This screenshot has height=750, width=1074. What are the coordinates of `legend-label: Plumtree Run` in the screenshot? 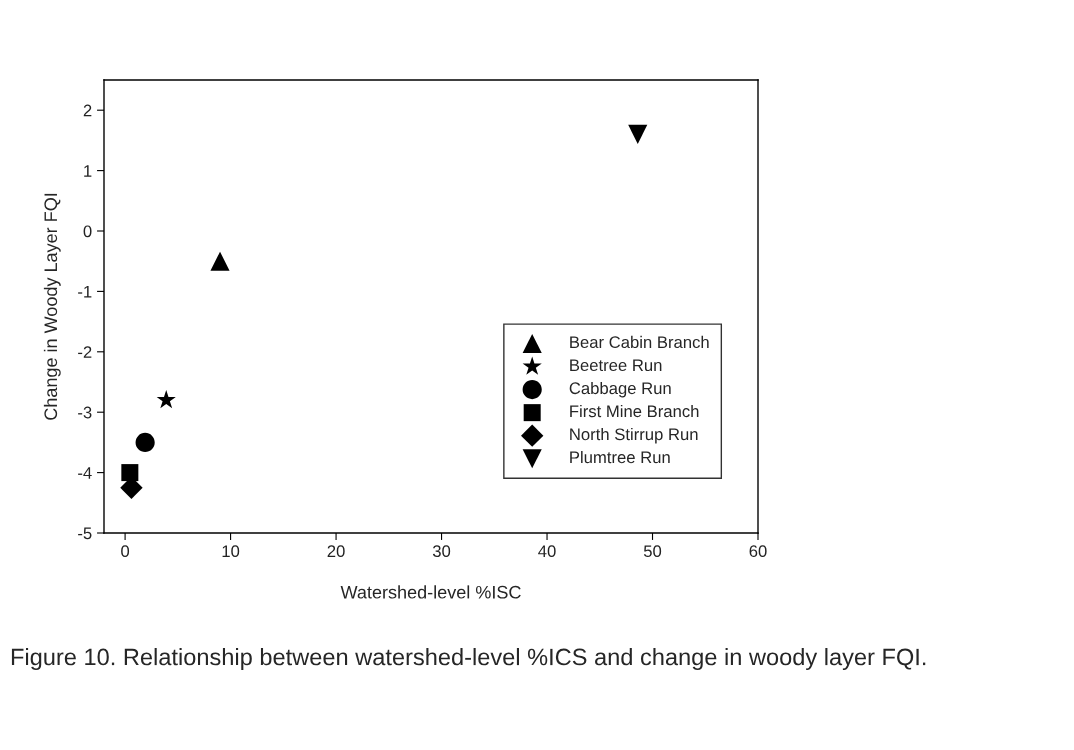 It's located at (620, 457).